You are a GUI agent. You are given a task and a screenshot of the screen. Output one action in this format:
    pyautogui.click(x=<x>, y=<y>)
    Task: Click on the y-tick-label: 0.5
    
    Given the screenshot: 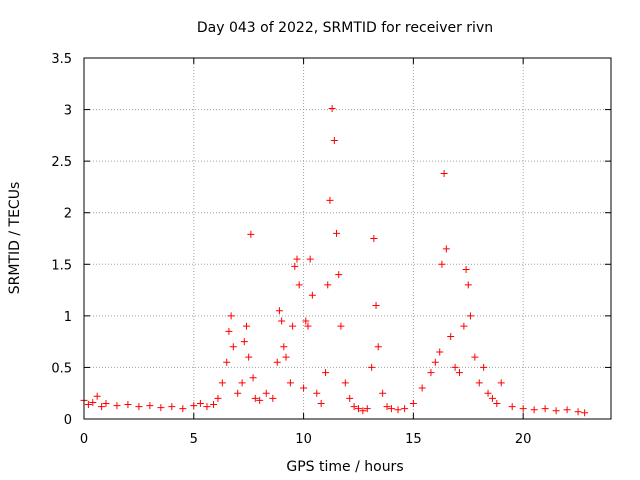 What is the action you would take?
    pyautogui.click(x=61, y=368)
    